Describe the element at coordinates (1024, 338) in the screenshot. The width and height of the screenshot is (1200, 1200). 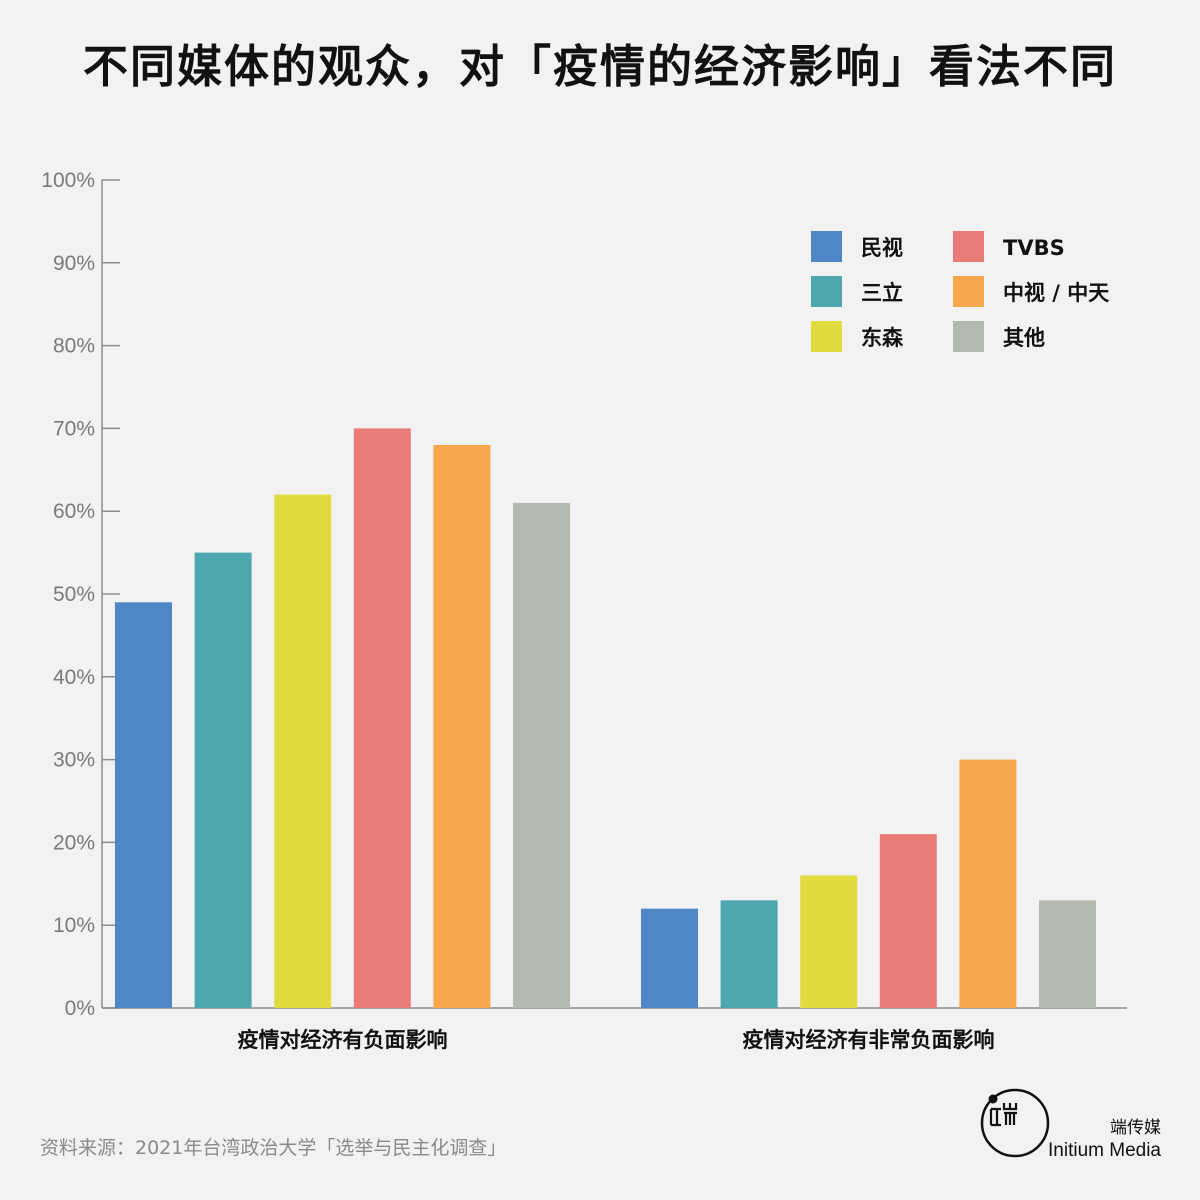
I see `legend-label: 其他` at that location.